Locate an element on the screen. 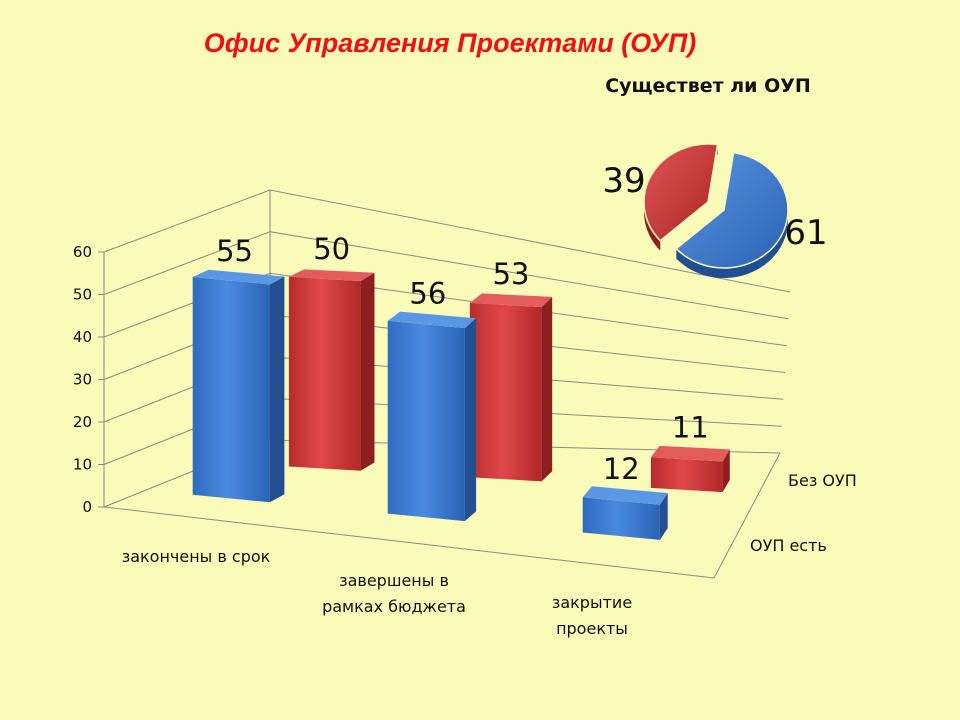 The image size is (960, 720). category-label: закончены в срок is located at coordinates (196, 556).